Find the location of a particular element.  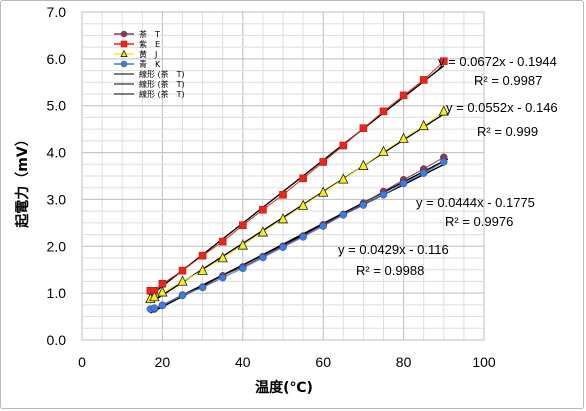

x-axis-title: 温度(℃) is located at coordinates (284, 387).